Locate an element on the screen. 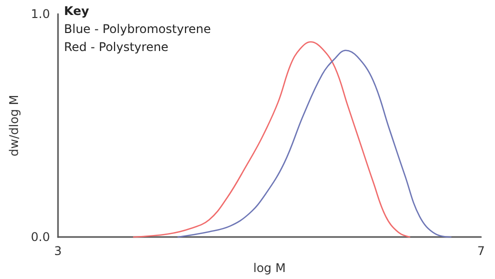  annotation: Red - Polystyrene is located at coordinates (116, 47).